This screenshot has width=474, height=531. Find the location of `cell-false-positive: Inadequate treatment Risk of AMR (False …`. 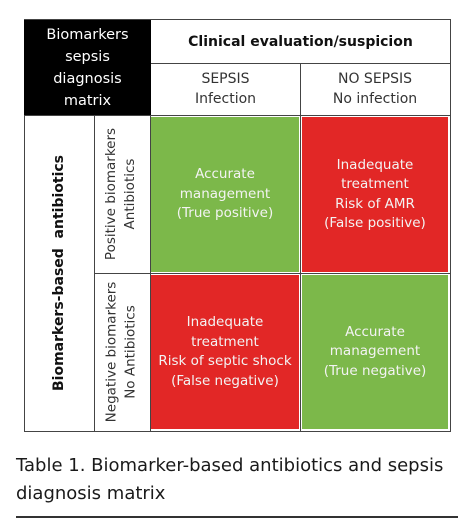

cell-false-positive: Inadequate treatment Risk of AMR (False … is located at coordinates (375, 194).